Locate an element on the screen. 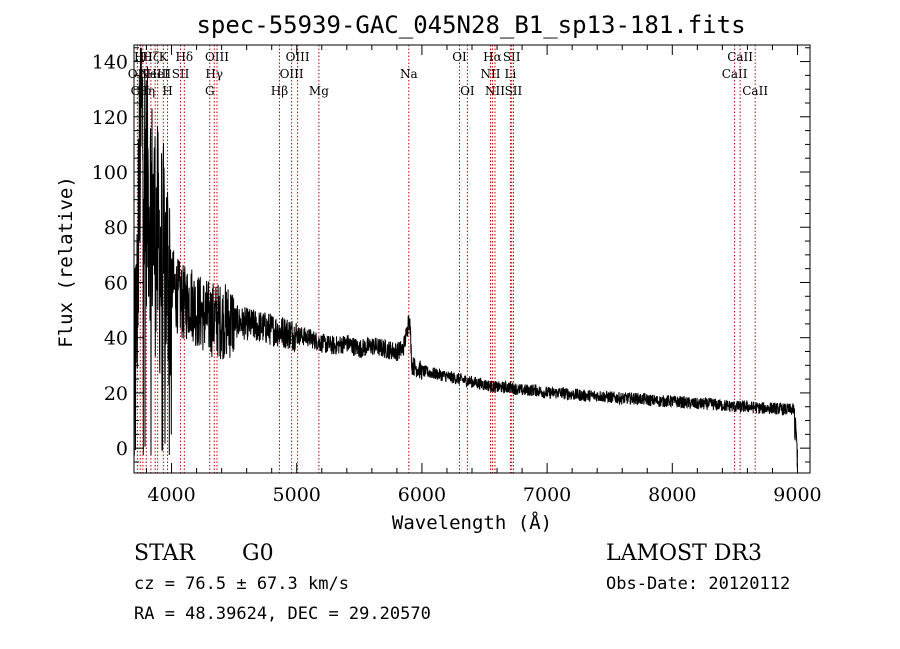 This screenshot has width=900, height=649. line-label-hβ: Hβ is located at coordinates (279, 91).